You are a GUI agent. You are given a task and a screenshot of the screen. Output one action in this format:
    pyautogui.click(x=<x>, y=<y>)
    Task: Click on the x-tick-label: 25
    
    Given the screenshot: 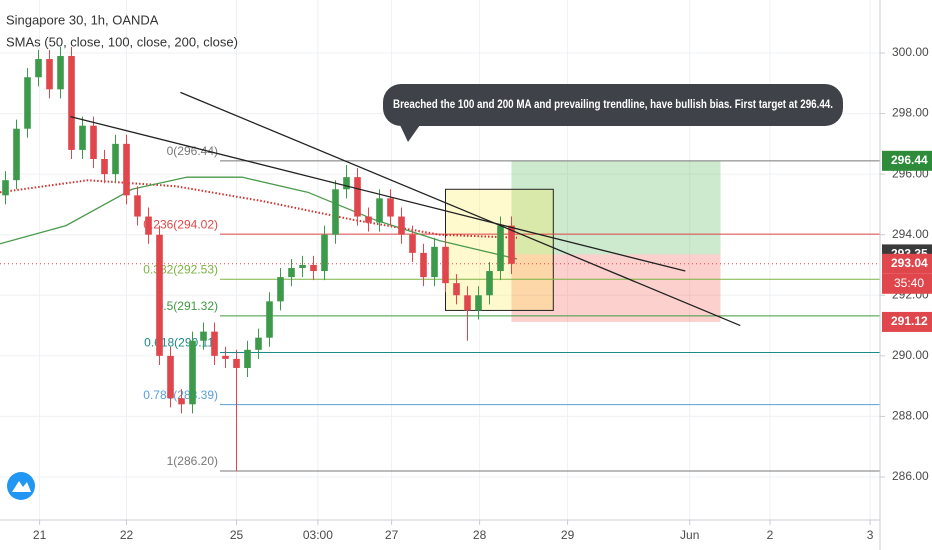 What is the action you would take?
    pyautogui.click(x=237, y=535)
    